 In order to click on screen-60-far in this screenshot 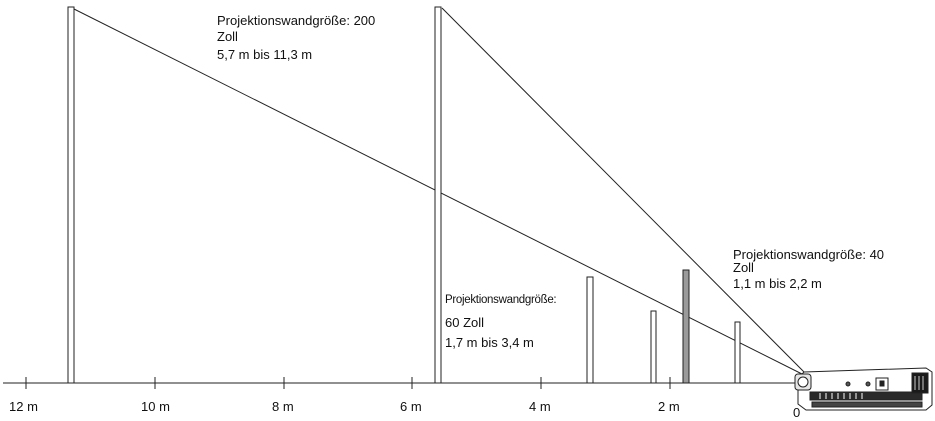, I will do `click(590, 330)`.